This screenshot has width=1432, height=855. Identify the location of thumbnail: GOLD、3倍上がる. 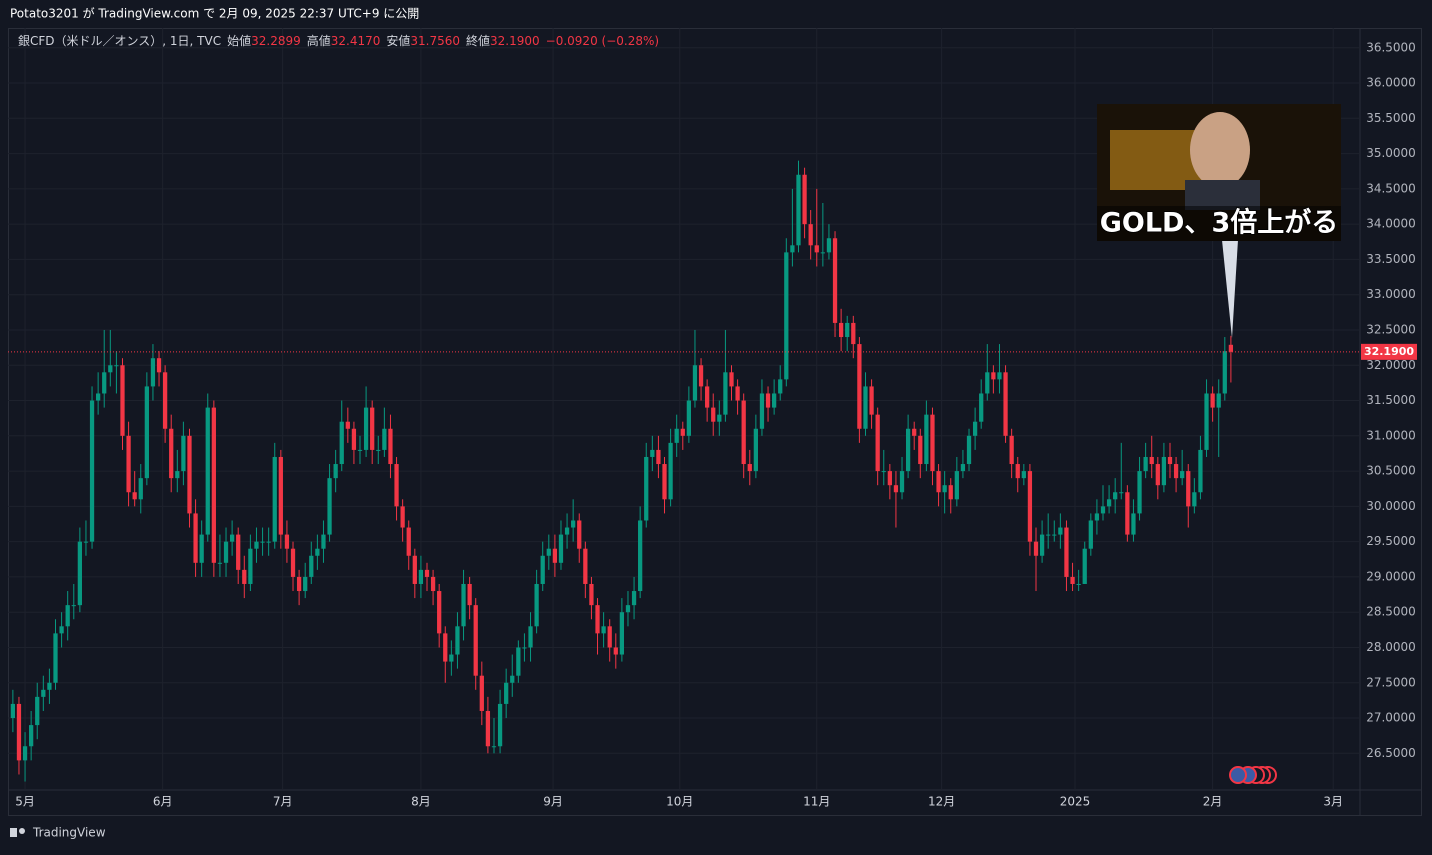
(1219, 221).